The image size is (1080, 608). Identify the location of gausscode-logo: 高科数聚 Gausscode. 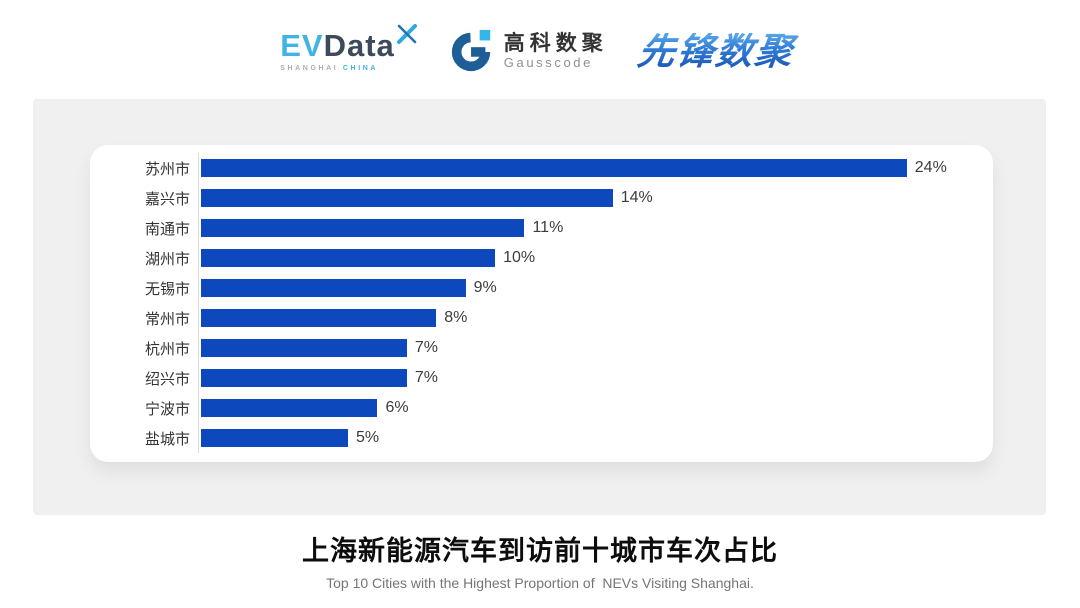
(528, 51).